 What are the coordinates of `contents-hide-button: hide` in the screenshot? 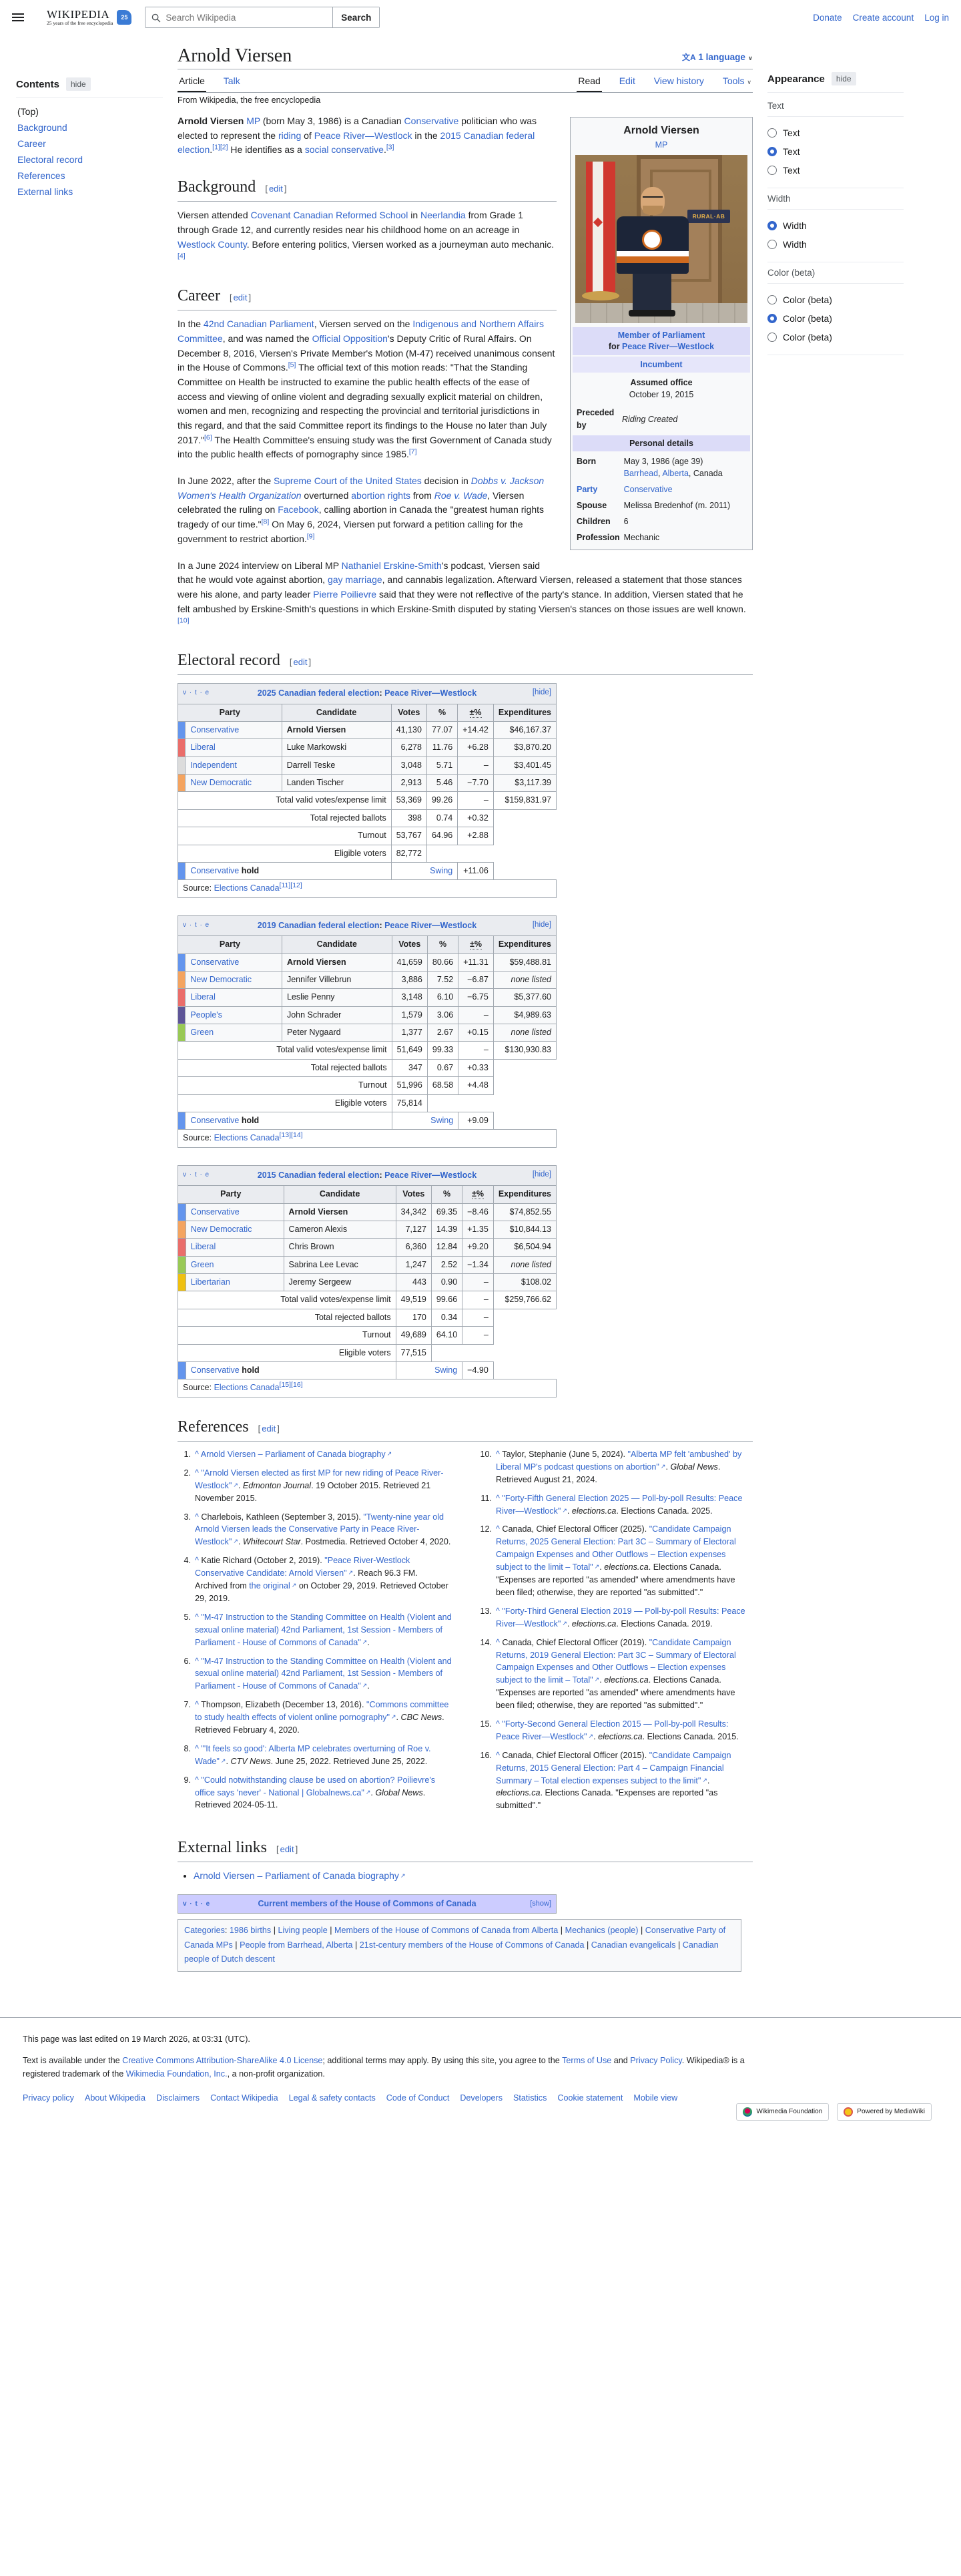 It's located at (78, 84).